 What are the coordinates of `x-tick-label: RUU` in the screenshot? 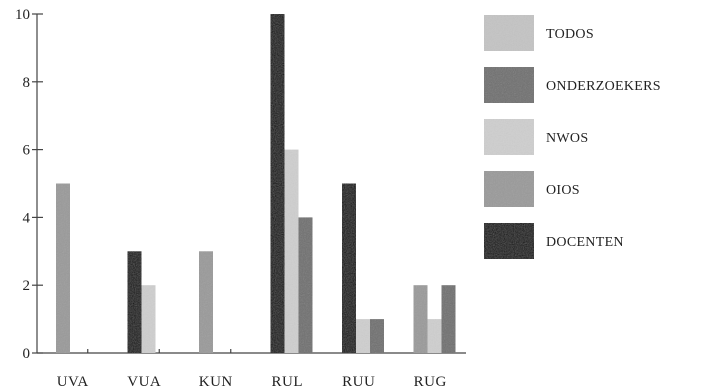 It's located at (358, 382).